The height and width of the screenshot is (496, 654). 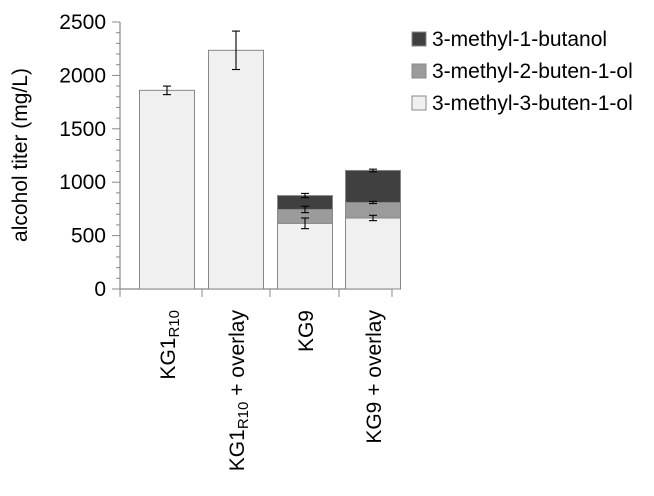 What do you see at coordinates (100, 289) in the screenshot?
I see `y-tick-label: 0` at bounding box center [100, 289].